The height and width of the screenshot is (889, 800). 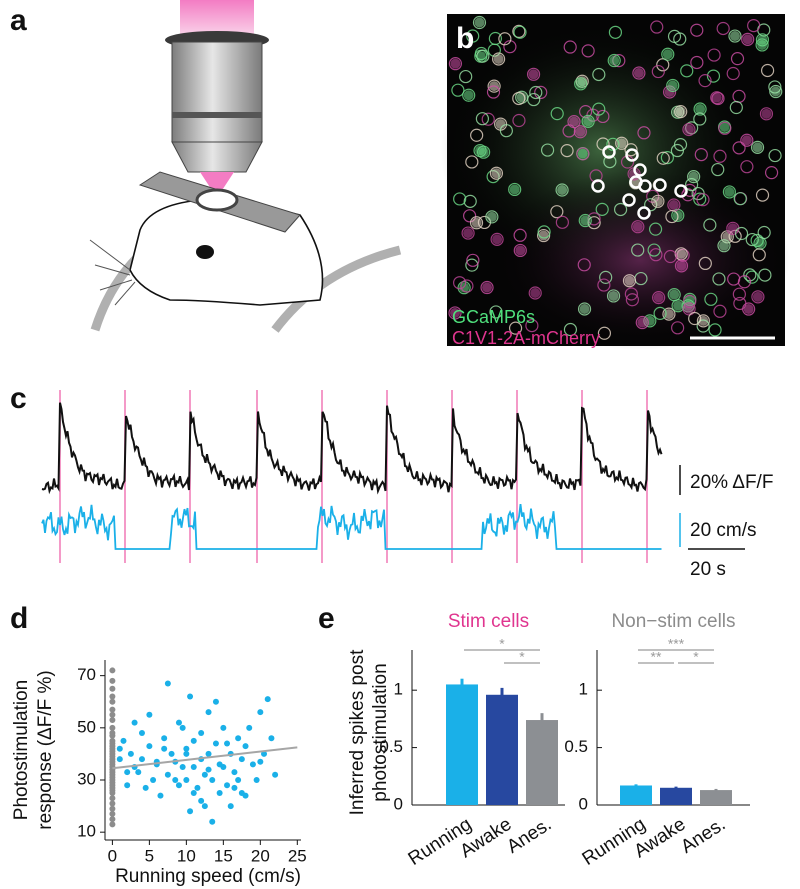 What do you see at coordinates (609, 152) in the screenshot?
I see `target-cell` at bounding box center [609, 152].